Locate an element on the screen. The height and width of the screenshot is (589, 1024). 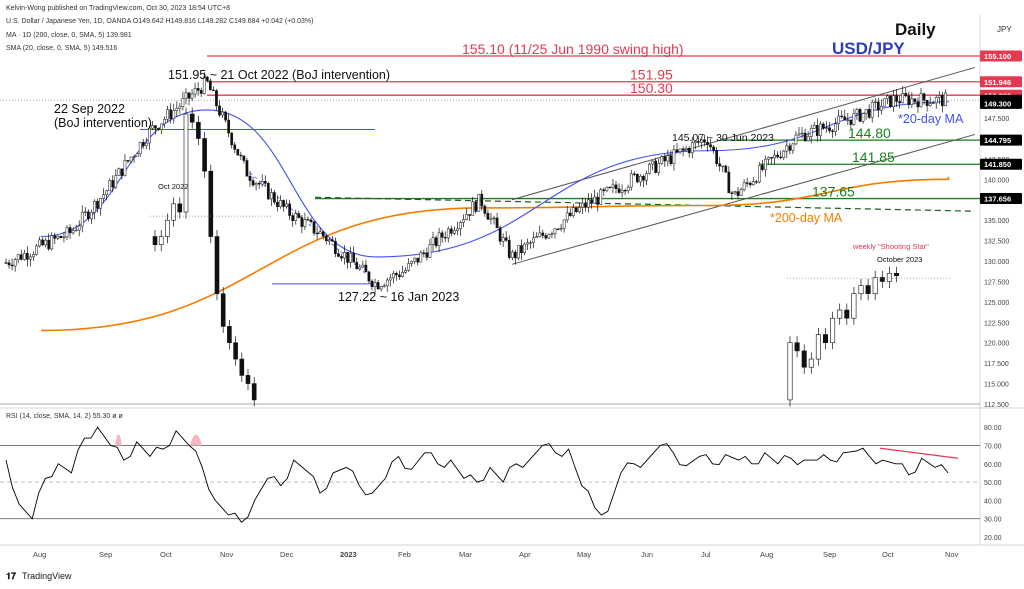
price-label-box is located at coordinates (1001, 82).